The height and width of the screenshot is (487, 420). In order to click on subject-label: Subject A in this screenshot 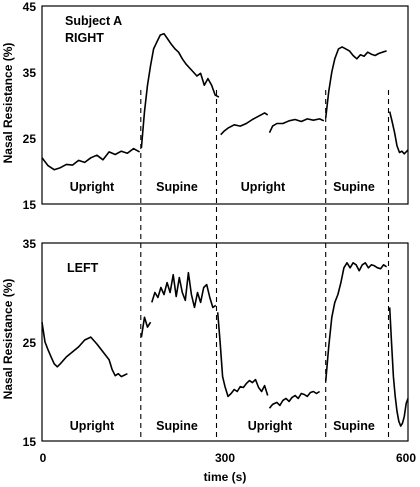, I will do `click(93, 21)`.